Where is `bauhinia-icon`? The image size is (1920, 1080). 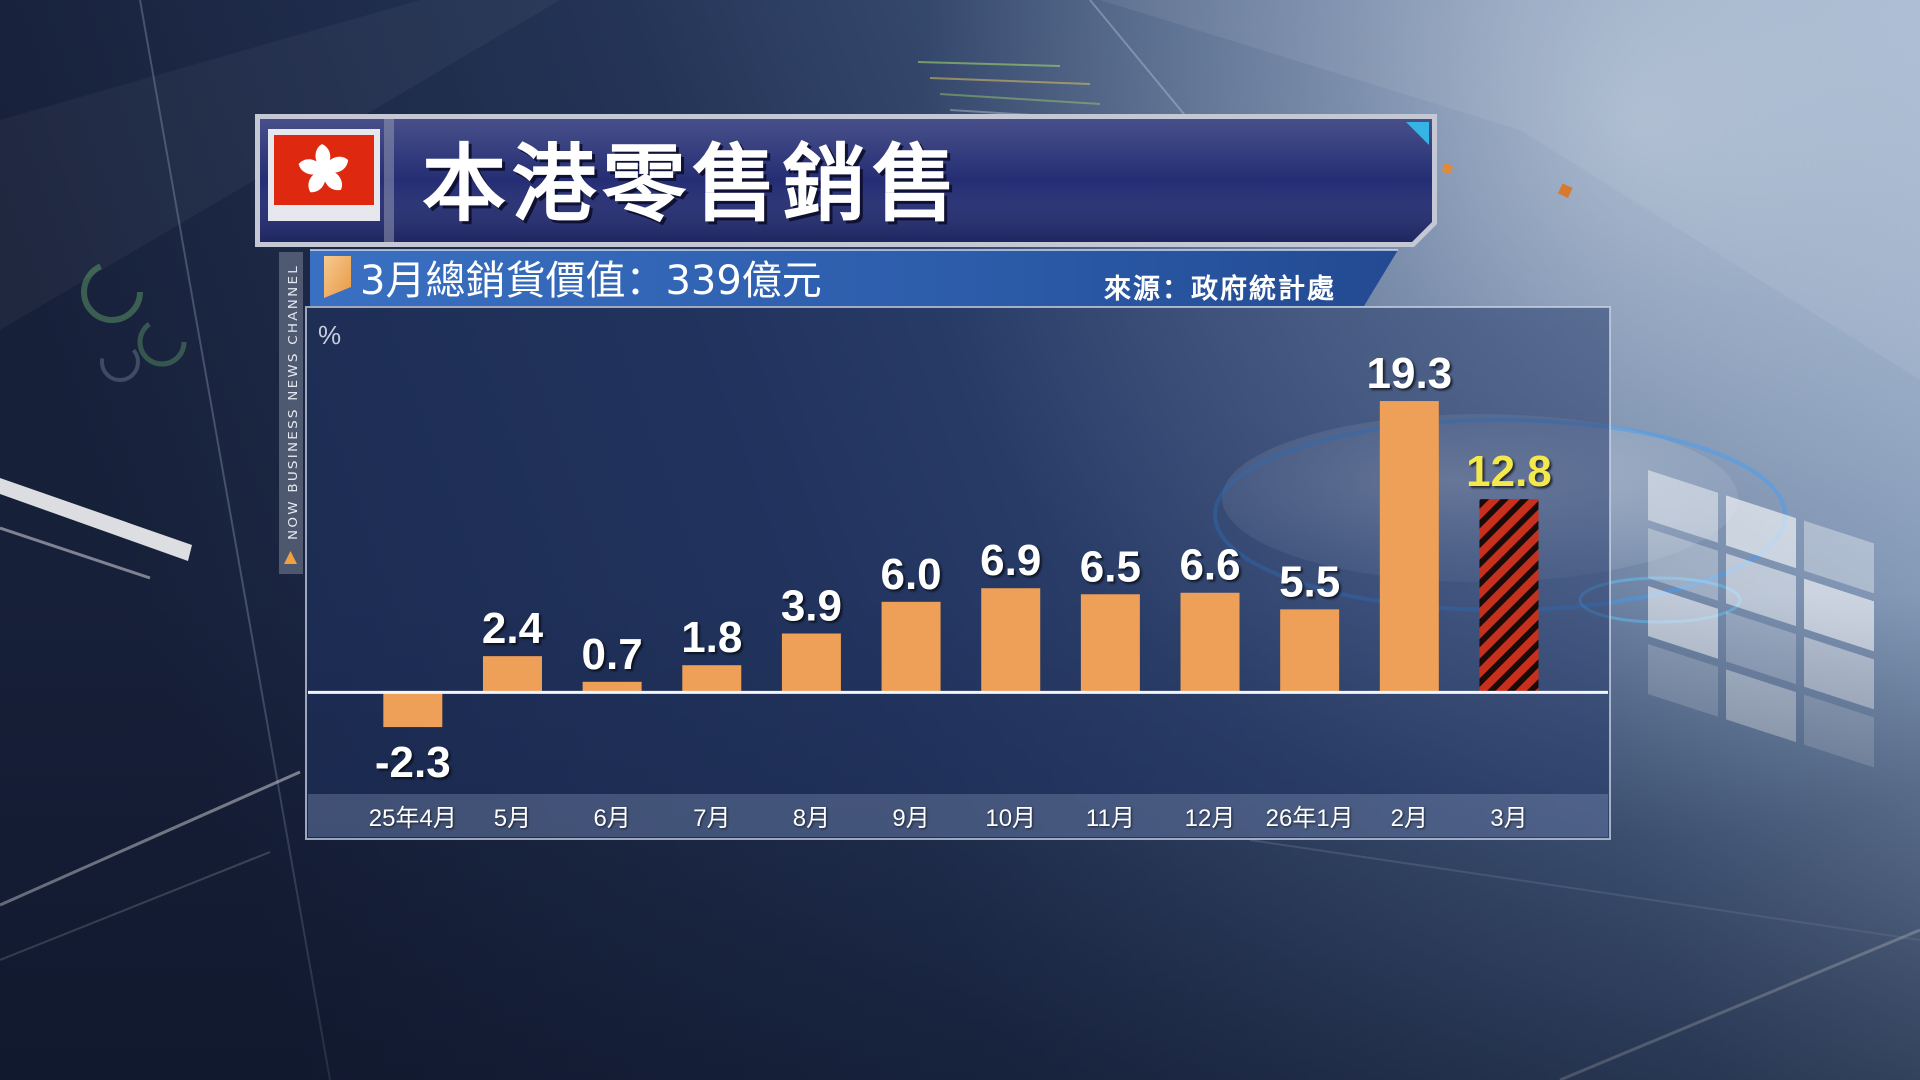
bauhinia-icon is located at coordinates (323, 168).